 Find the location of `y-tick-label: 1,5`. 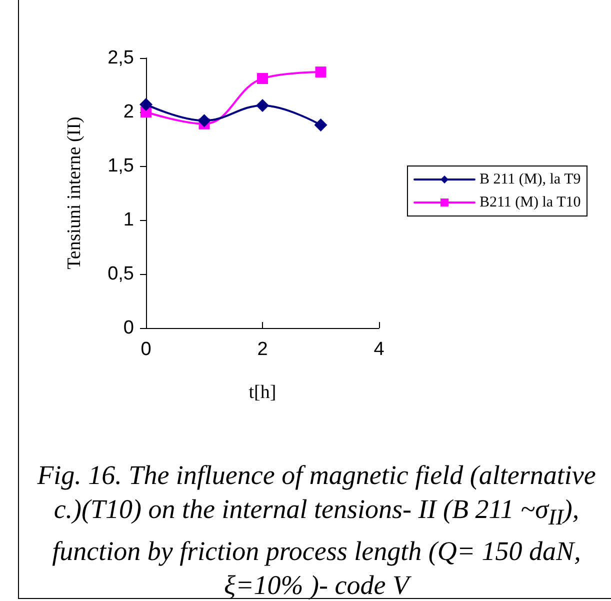

y-tick-label: 1,5 is located at coordinates (121, 166).